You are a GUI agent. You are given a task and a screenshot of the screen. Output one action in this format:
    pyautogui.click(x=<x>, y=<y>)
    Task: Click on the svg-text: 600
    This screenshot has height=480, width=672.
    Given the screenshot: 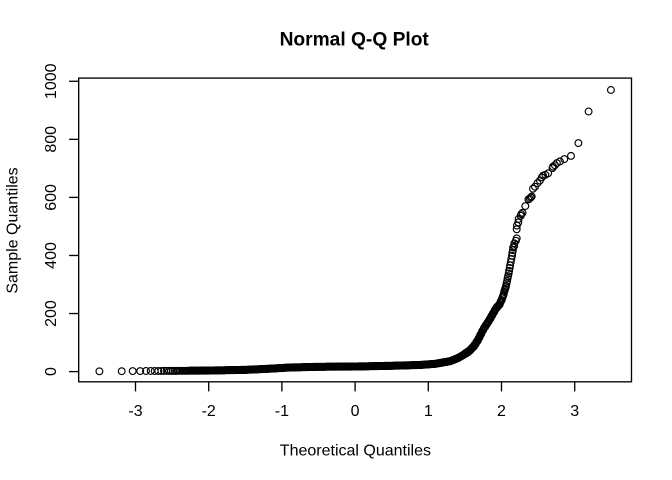 What is the action you would take?
    pyautogui.click(x=51, y=197)
    